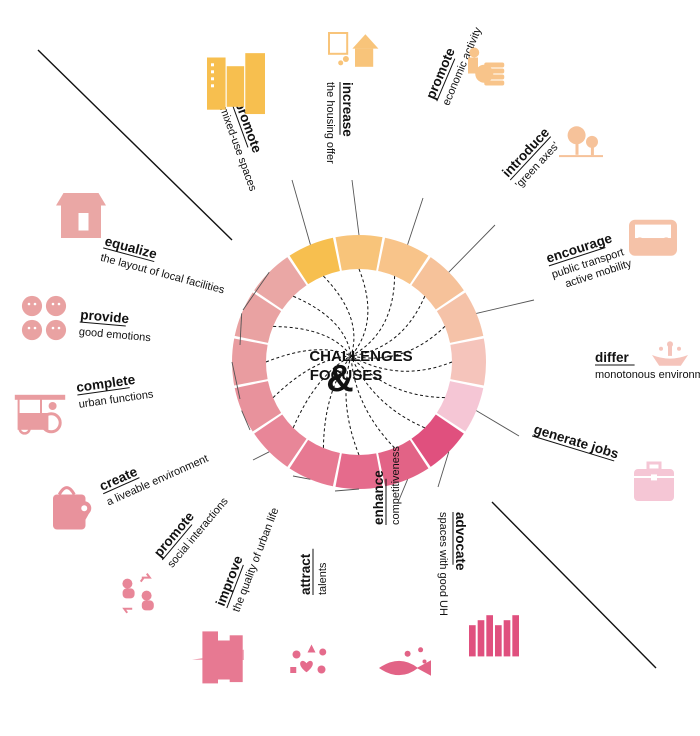 This screenshot has height=736, width=700. Describe the element at coordinates (280, 440) in the screenshot. I see `ring-segment-social` at that location.